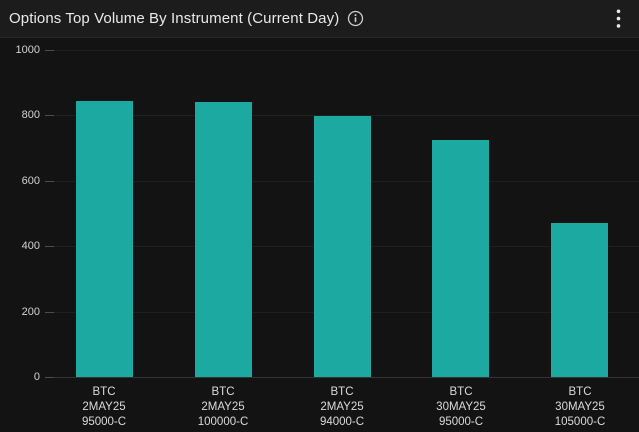  Describe the element at coordinates (30, 115) in the screenshot. I see `y-axis-tick-label: 800` at that location.